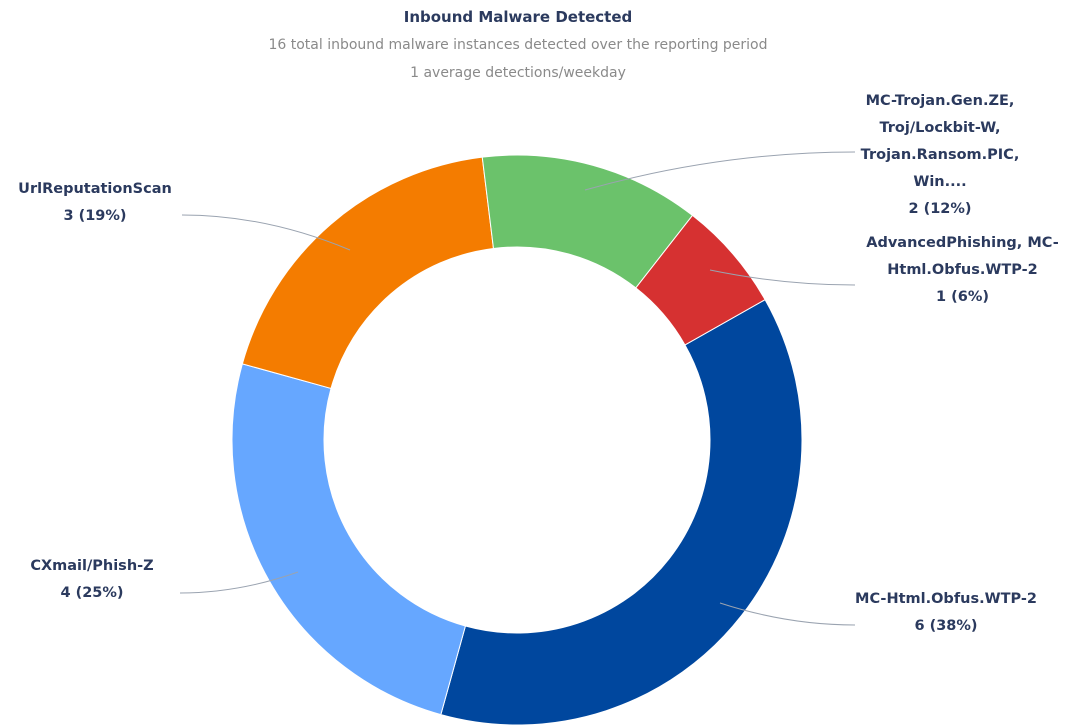 This screenshot has height=727, width=1076. Describe the element at coordinates (92, 566) in the screenshot. I see `slice-label: CXmail/Phish-Z` at that location.